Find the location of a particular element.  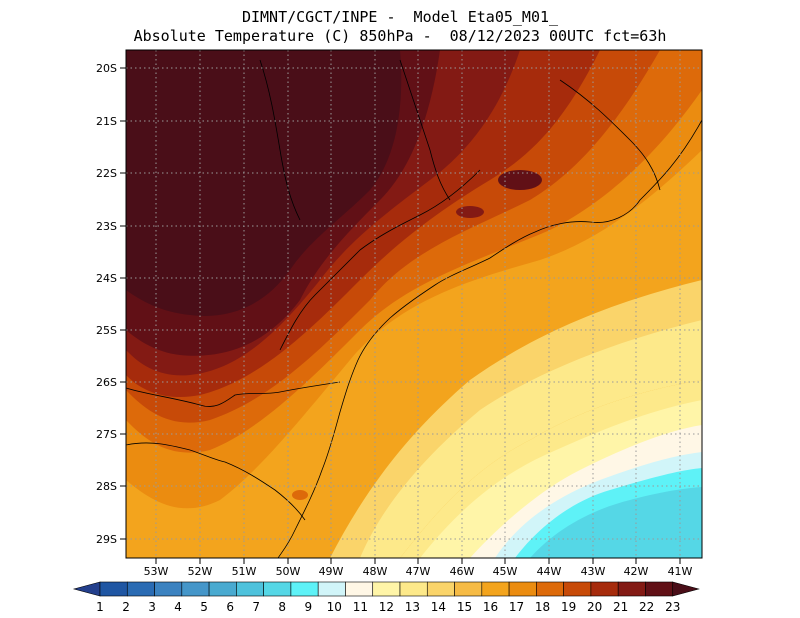

colorbar-label: 7 is located at coordinates (256, 607).